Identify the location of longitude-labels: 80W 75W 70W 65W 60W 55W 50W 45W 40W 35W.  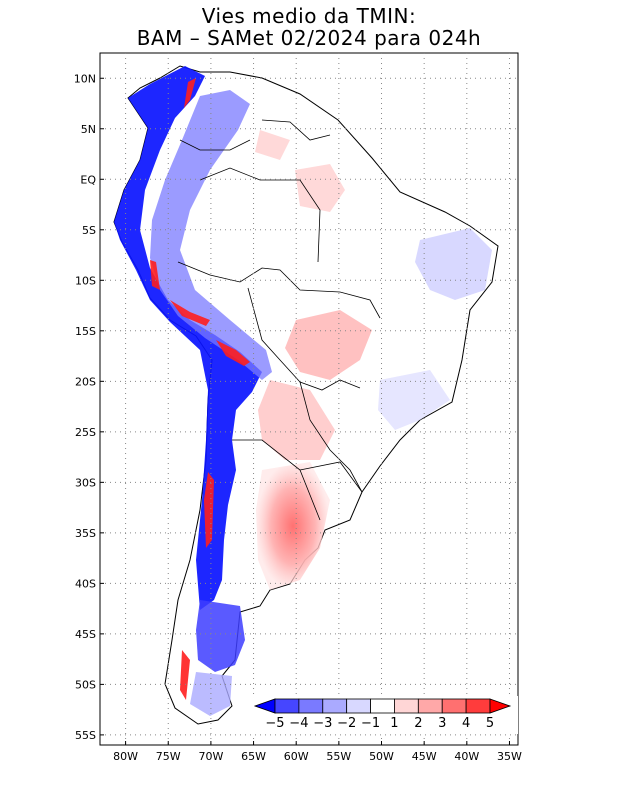
(317, 752).